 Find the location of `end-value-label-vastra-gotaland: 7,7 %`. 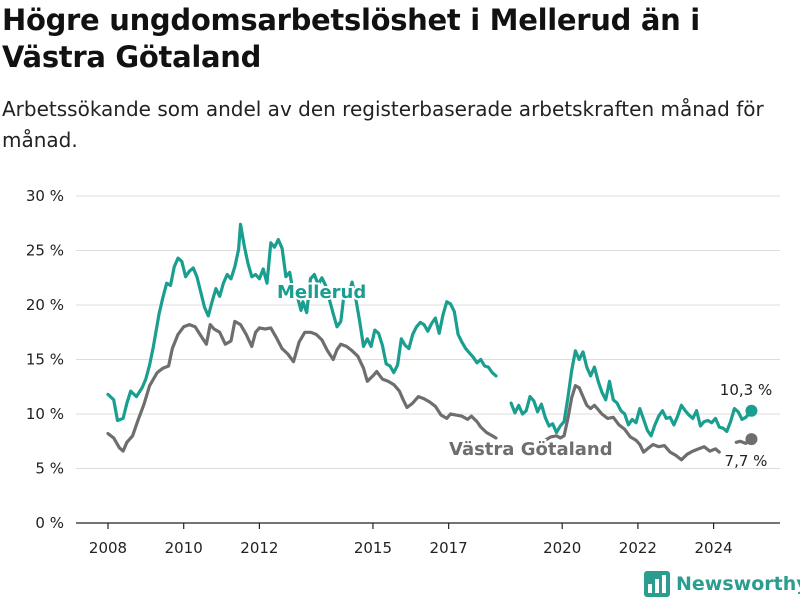

end-value-label-vastra-gotaland: 7,7 % is located at coordinates (746, 461).